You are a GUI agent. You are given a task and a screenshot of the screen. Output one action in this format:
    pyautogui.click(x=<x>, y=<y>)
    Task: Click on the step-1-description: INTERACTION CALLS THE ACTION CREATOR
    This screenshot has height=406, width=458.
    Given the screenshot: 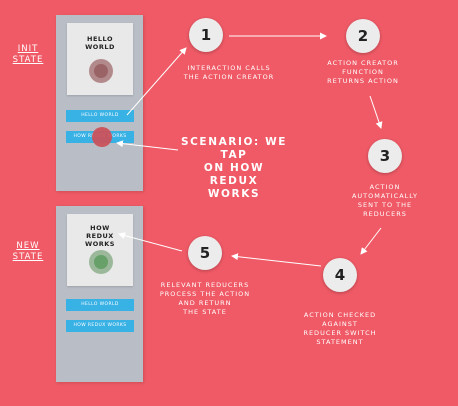 What is the action you would take?
    pyautogui.click(x=229, y=72)
    